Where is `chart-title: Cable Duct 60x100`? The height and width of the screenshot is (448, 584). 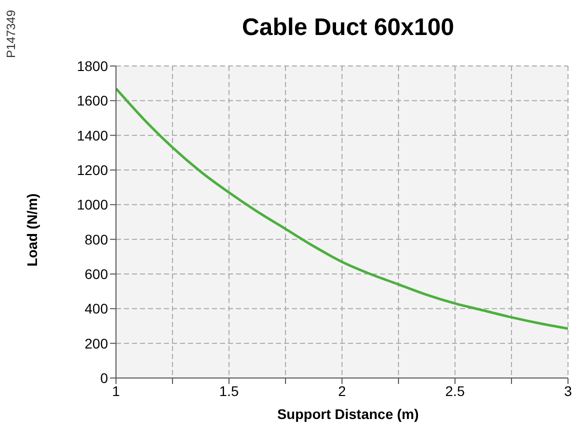
chart-title: Cable Duct 60x100 is located at coordinates (348, 28).